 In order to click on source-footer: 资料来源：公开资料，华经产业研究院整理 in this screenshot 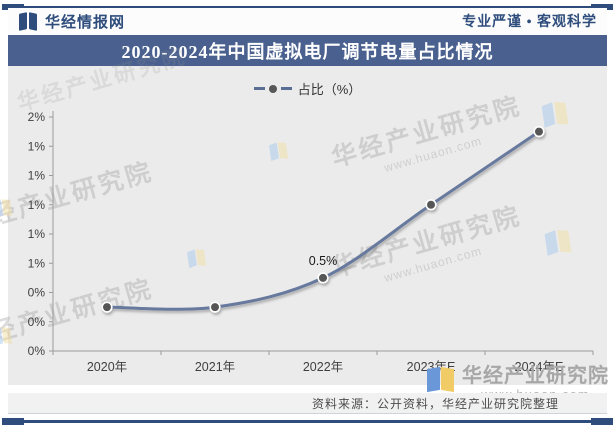, I will do `click(307, 403)`.